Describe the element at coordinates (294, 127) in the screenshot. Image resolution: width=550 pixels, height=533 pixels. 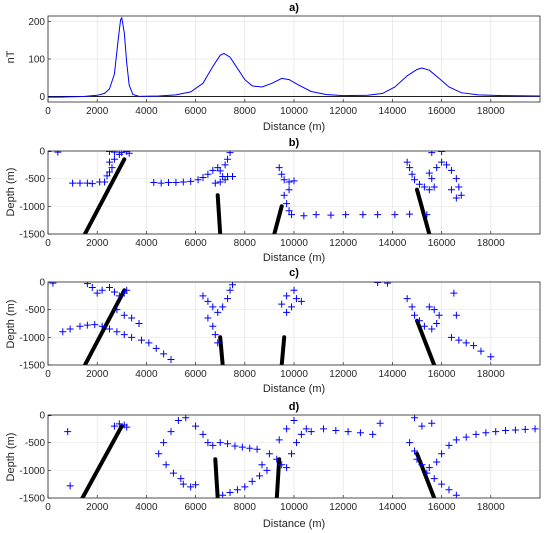
I see `panel-a-xlabel: Distance (m)` at that location.